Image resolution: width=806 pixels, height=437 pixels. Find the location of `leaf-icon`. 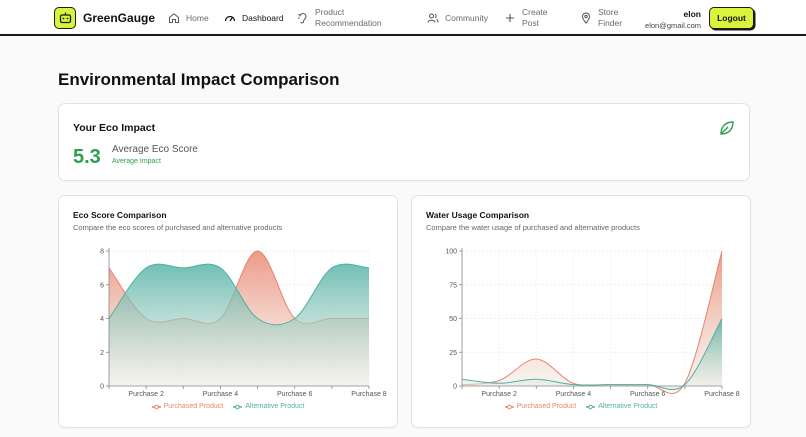

leaf-icon is located at coordinates (727, 128).